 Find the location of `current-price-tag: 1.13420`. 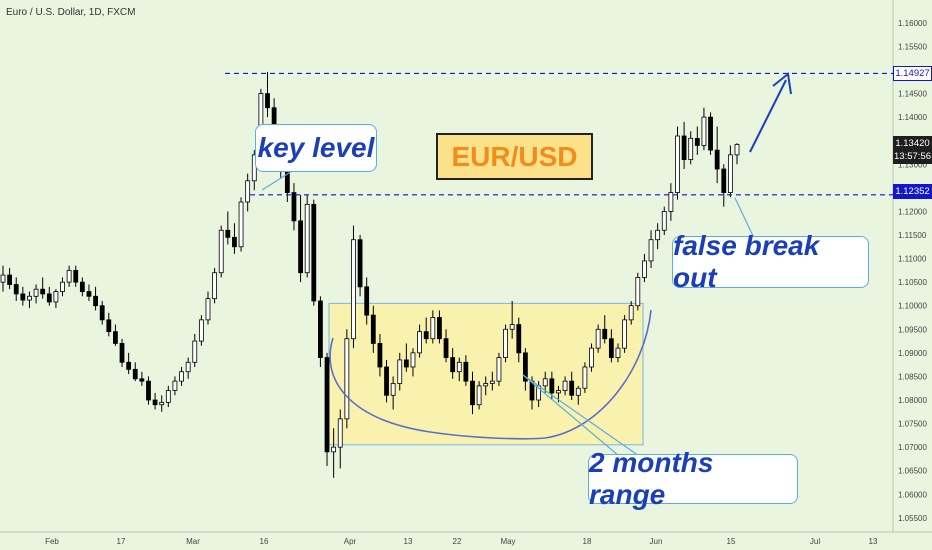

current-price-tag: 1.13420 is located at coordinates (912, 143).